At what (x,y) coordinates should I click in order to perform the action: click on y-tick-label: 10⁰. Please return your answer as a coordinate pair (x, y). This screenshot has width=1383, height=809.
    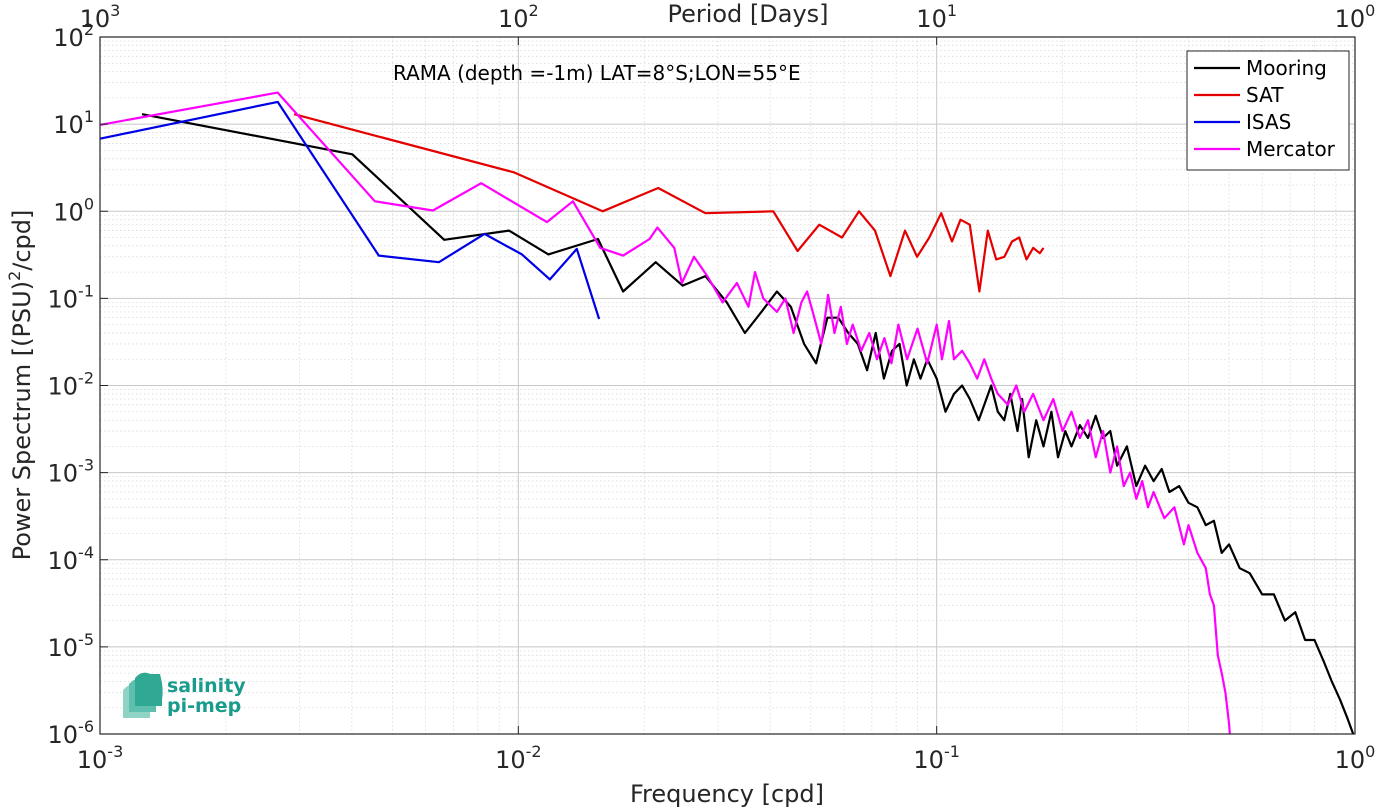
    Looking at the image, I should click on (73, 210).